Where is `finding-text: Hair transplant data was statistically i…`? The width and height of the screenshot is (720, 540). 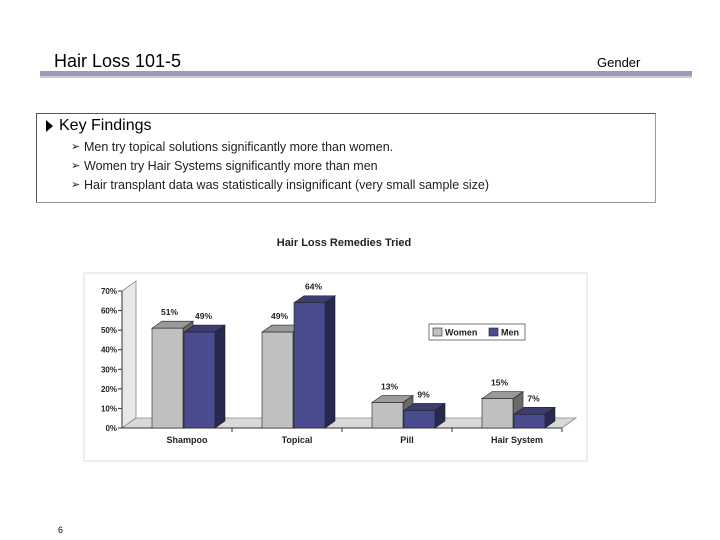
finding-text: Hair transplant data was statistically i… is located at coordinates (287, 185).